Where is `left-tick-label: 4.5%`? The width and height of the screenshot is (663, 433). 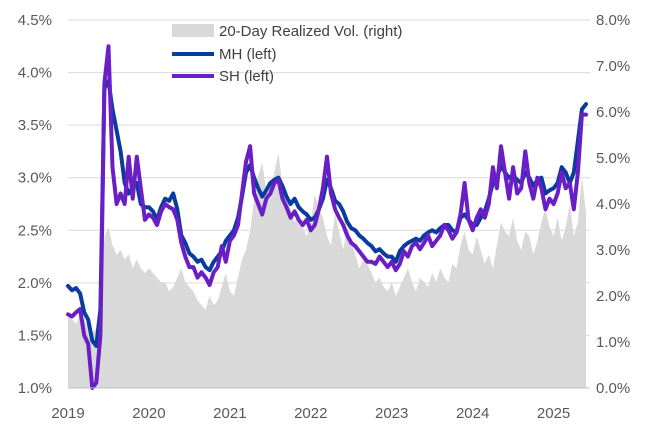 left-tick-label: 4.5% is located at coordinates (35, 20).